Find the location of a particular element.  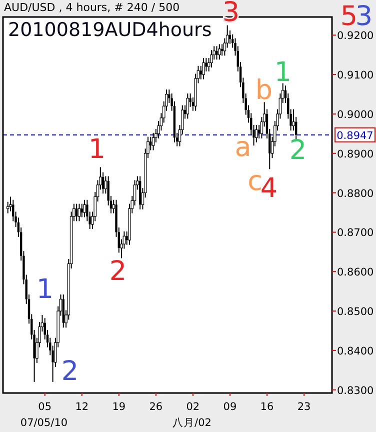

x-tick-label: 26 is located at coordinates (156, 407).